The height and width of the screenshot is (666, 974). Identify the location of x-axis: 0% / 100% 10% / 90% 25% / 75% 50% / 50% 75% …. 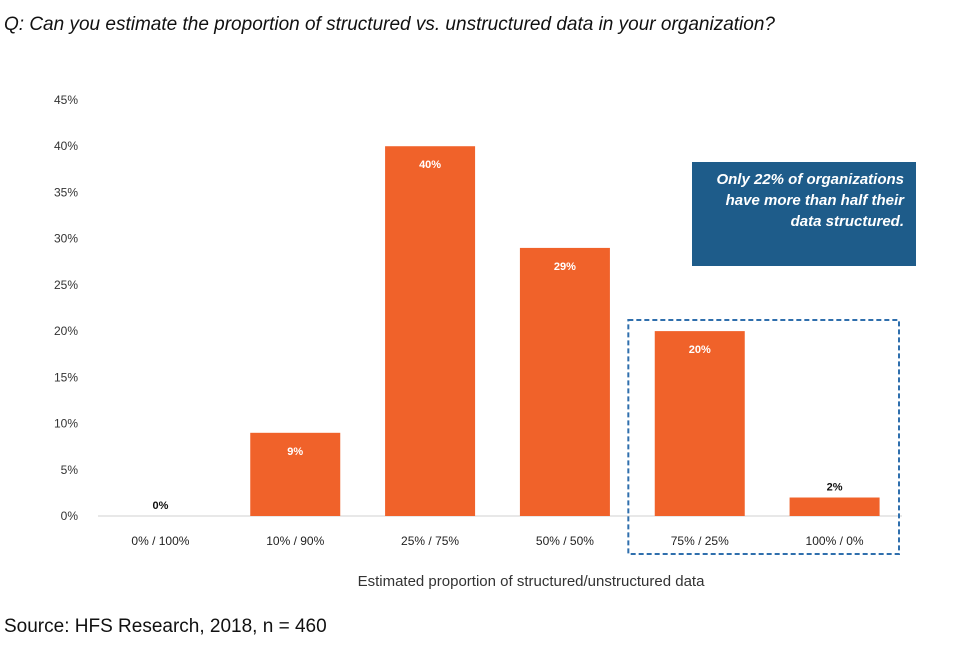
(497, 541).